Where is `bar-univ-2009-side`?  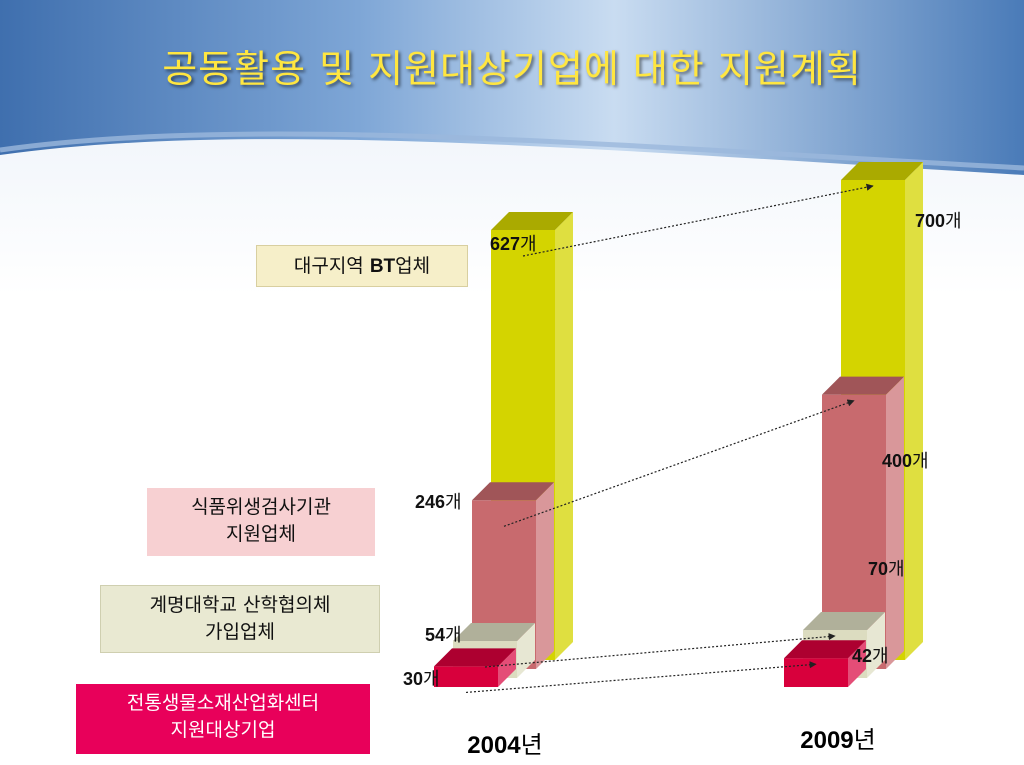
bar-univ-2009-side is located at coordinates (876, 644).